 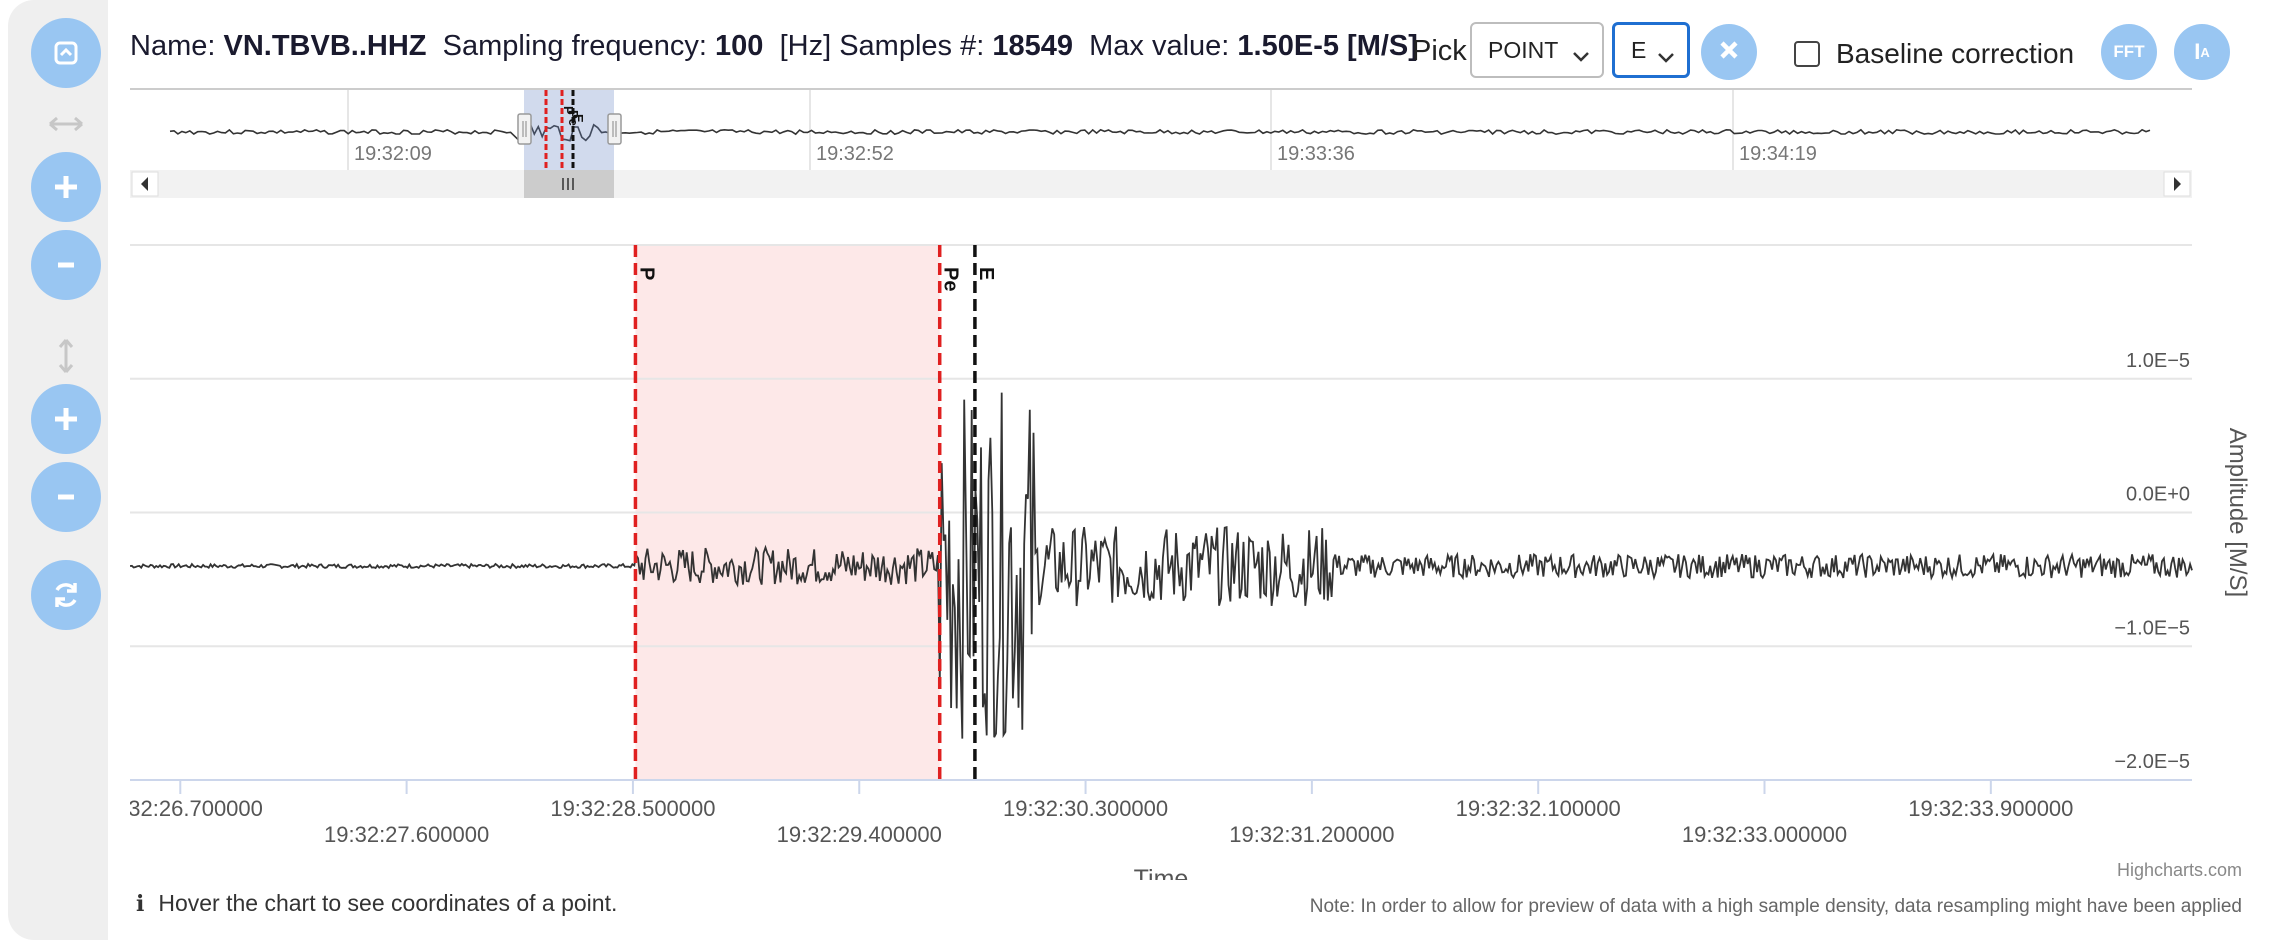 I want to click on pick-phase-select: E, so click(x=1651, y=50).